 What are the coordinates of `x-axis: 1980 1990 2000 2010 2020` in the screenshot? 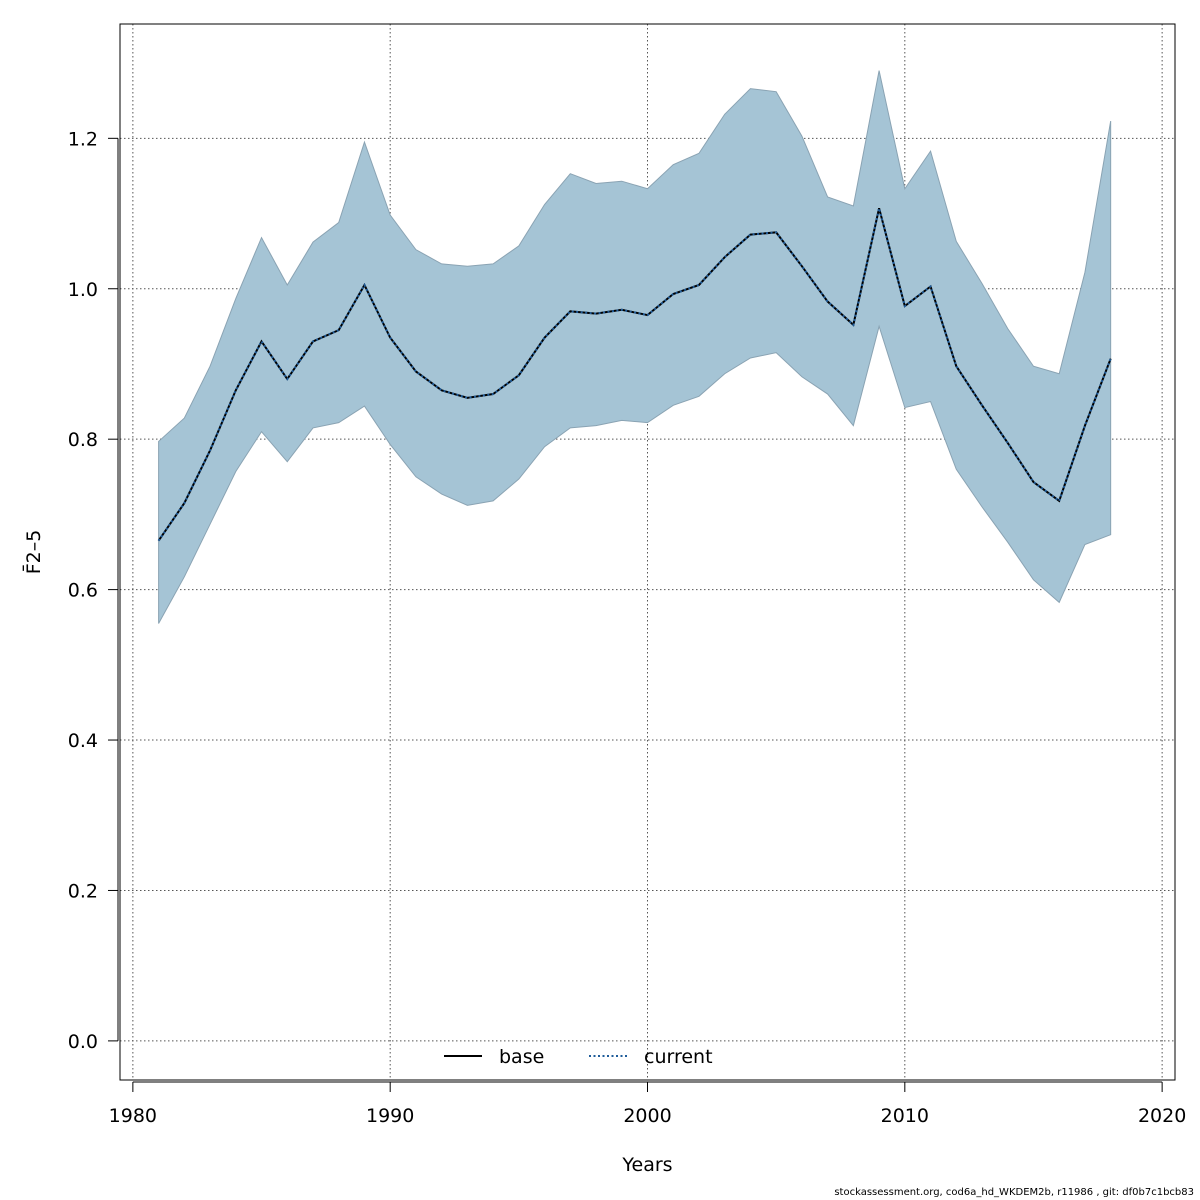 It's located at (647, 1104).